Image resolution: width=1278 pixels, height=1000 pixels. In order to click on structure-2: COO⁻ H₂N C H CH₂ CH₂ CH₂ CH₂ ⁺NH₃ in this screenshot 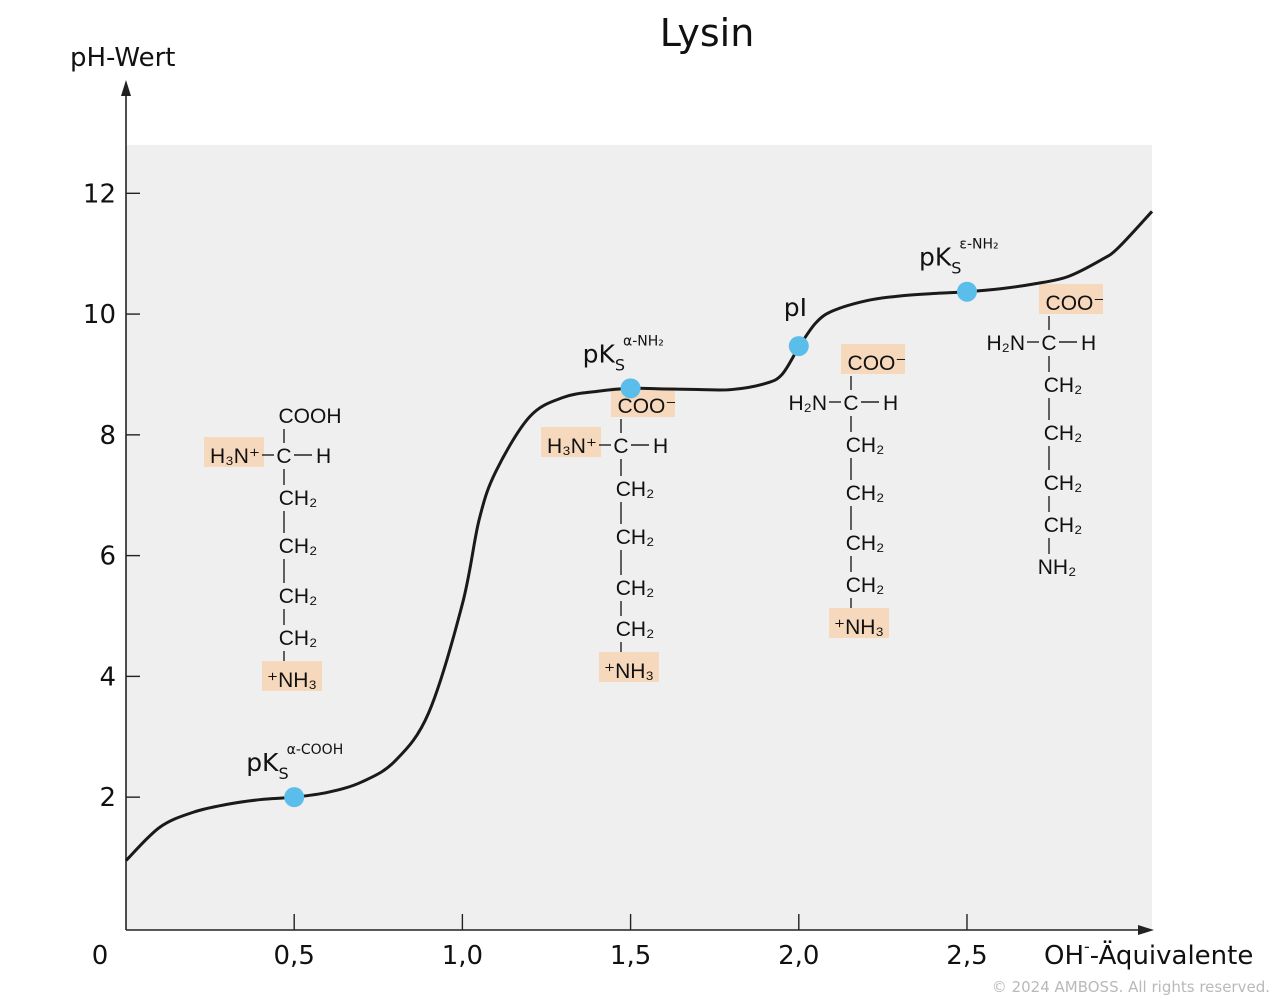, I will do `click(848, 491)`.